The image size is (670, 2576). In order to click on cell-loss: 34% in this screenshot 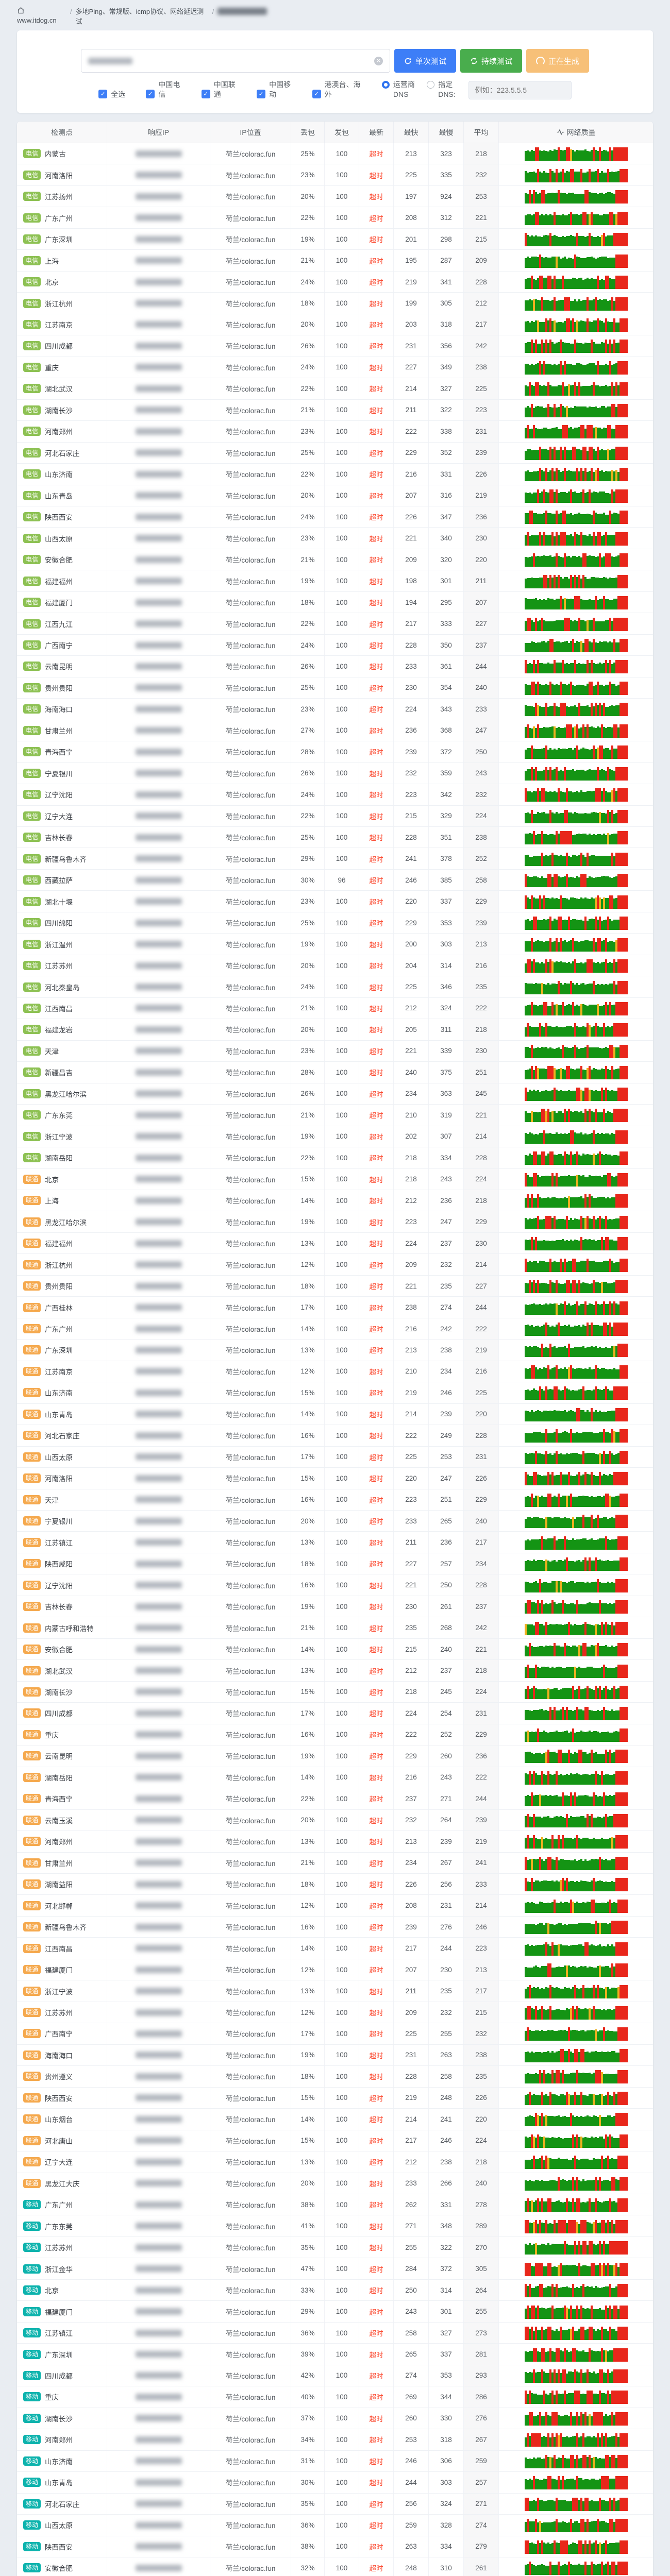, I will do `click(308, 2439)`.